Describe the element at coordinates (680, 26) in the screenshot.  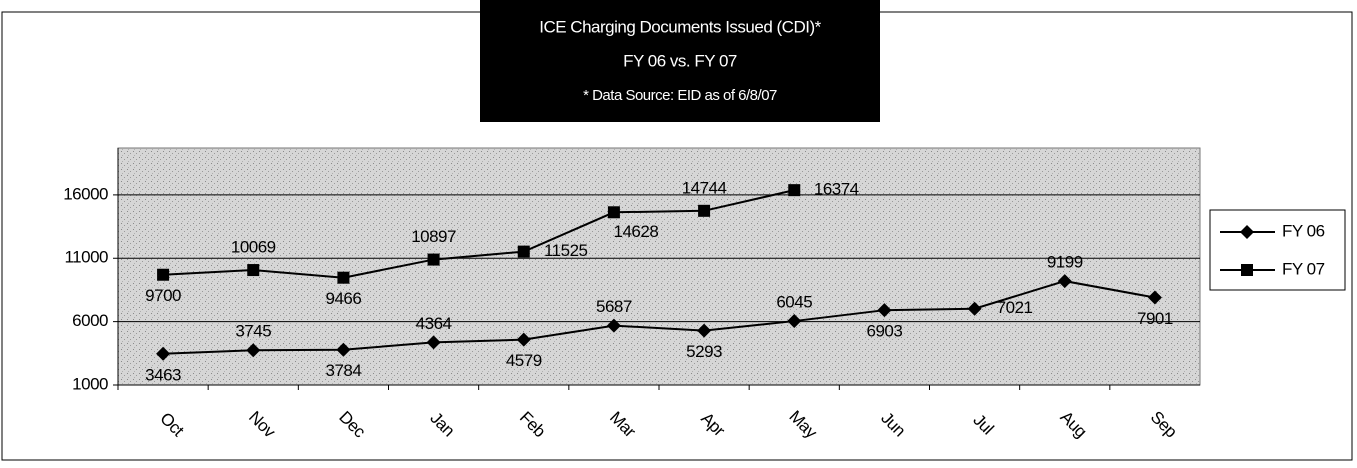
I see `chart-title: ICE Charging Documents Issued (CDI)*` at that location.